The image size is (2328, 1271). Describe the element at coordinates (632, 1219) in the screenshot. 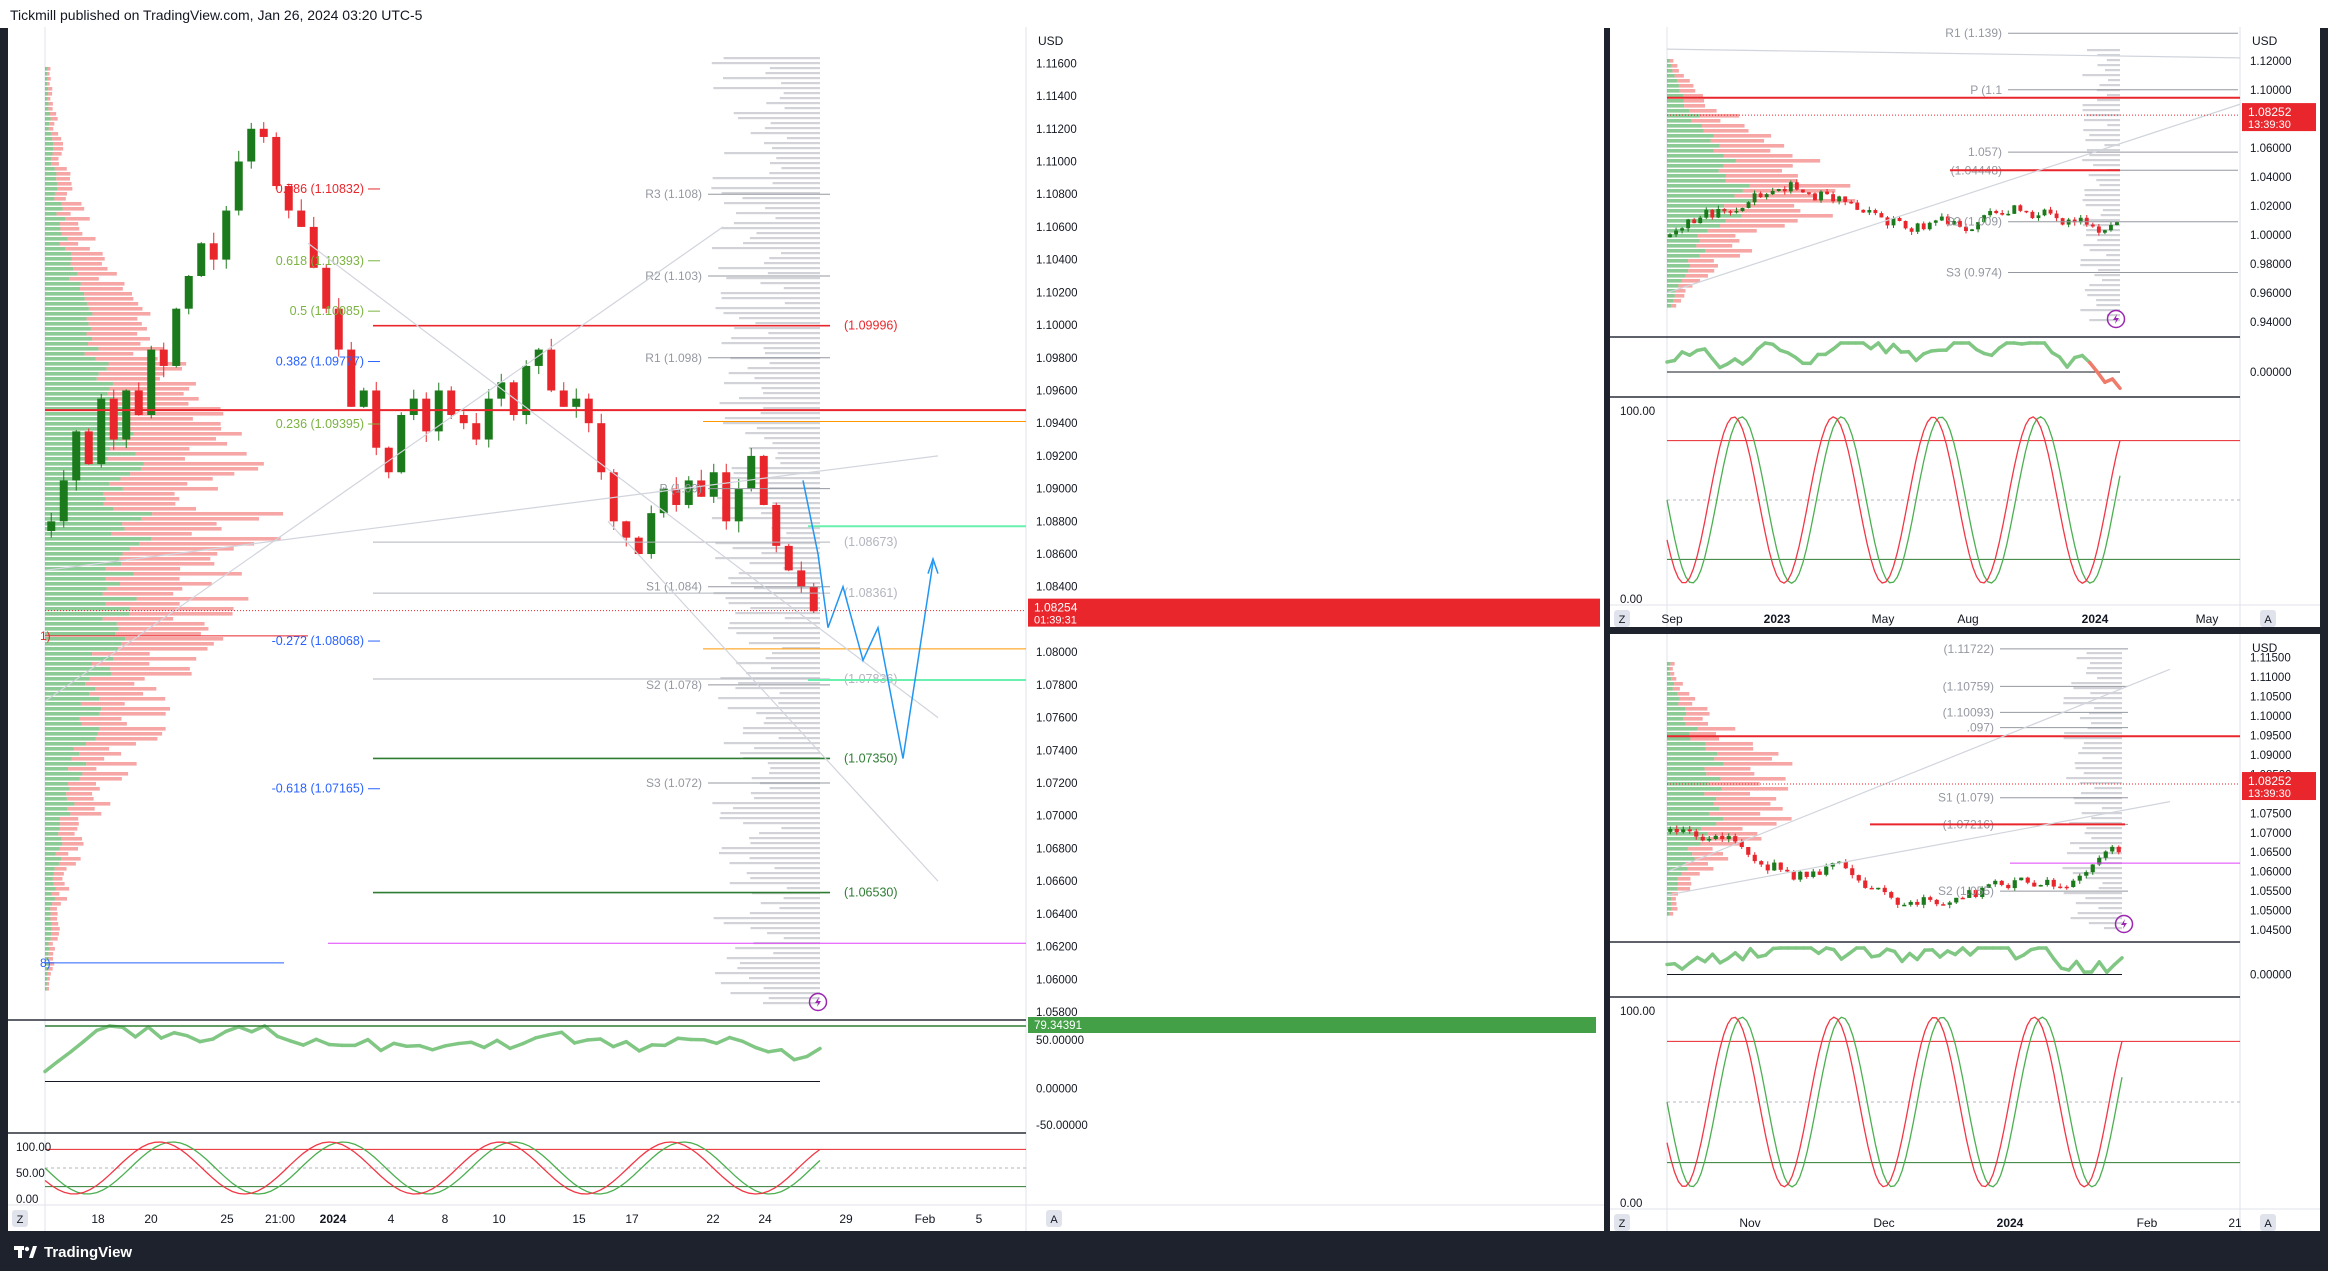

I see `time-tick-label: 17` at that location.